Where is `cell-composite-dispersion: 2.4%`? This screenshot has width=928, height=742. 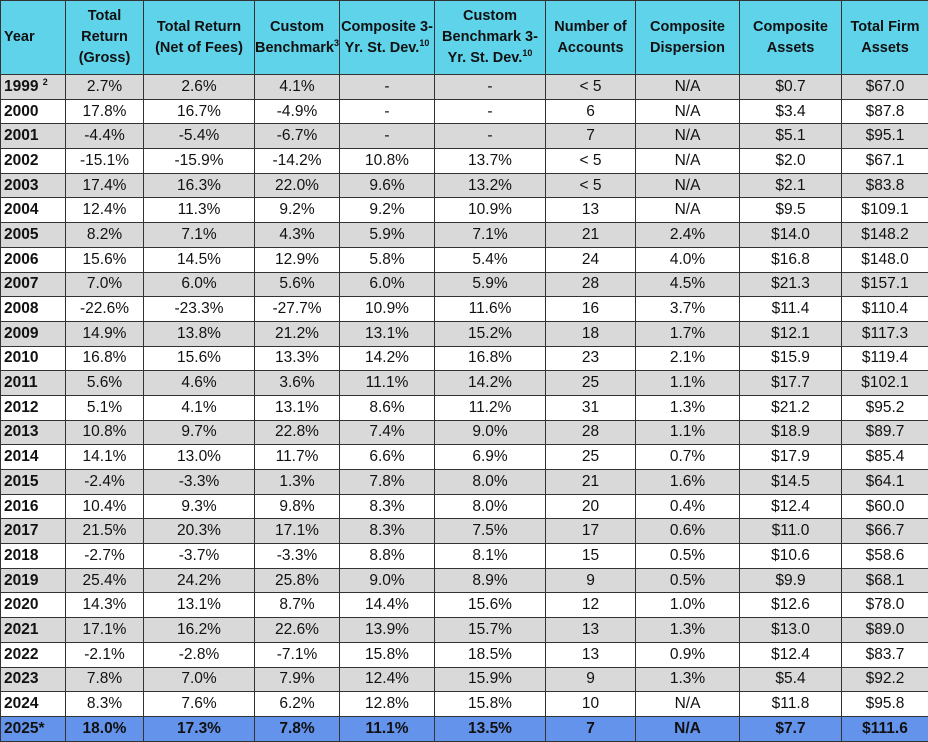
cell-composite-dispersion: 2.4% is located at coordinates (687, 235).